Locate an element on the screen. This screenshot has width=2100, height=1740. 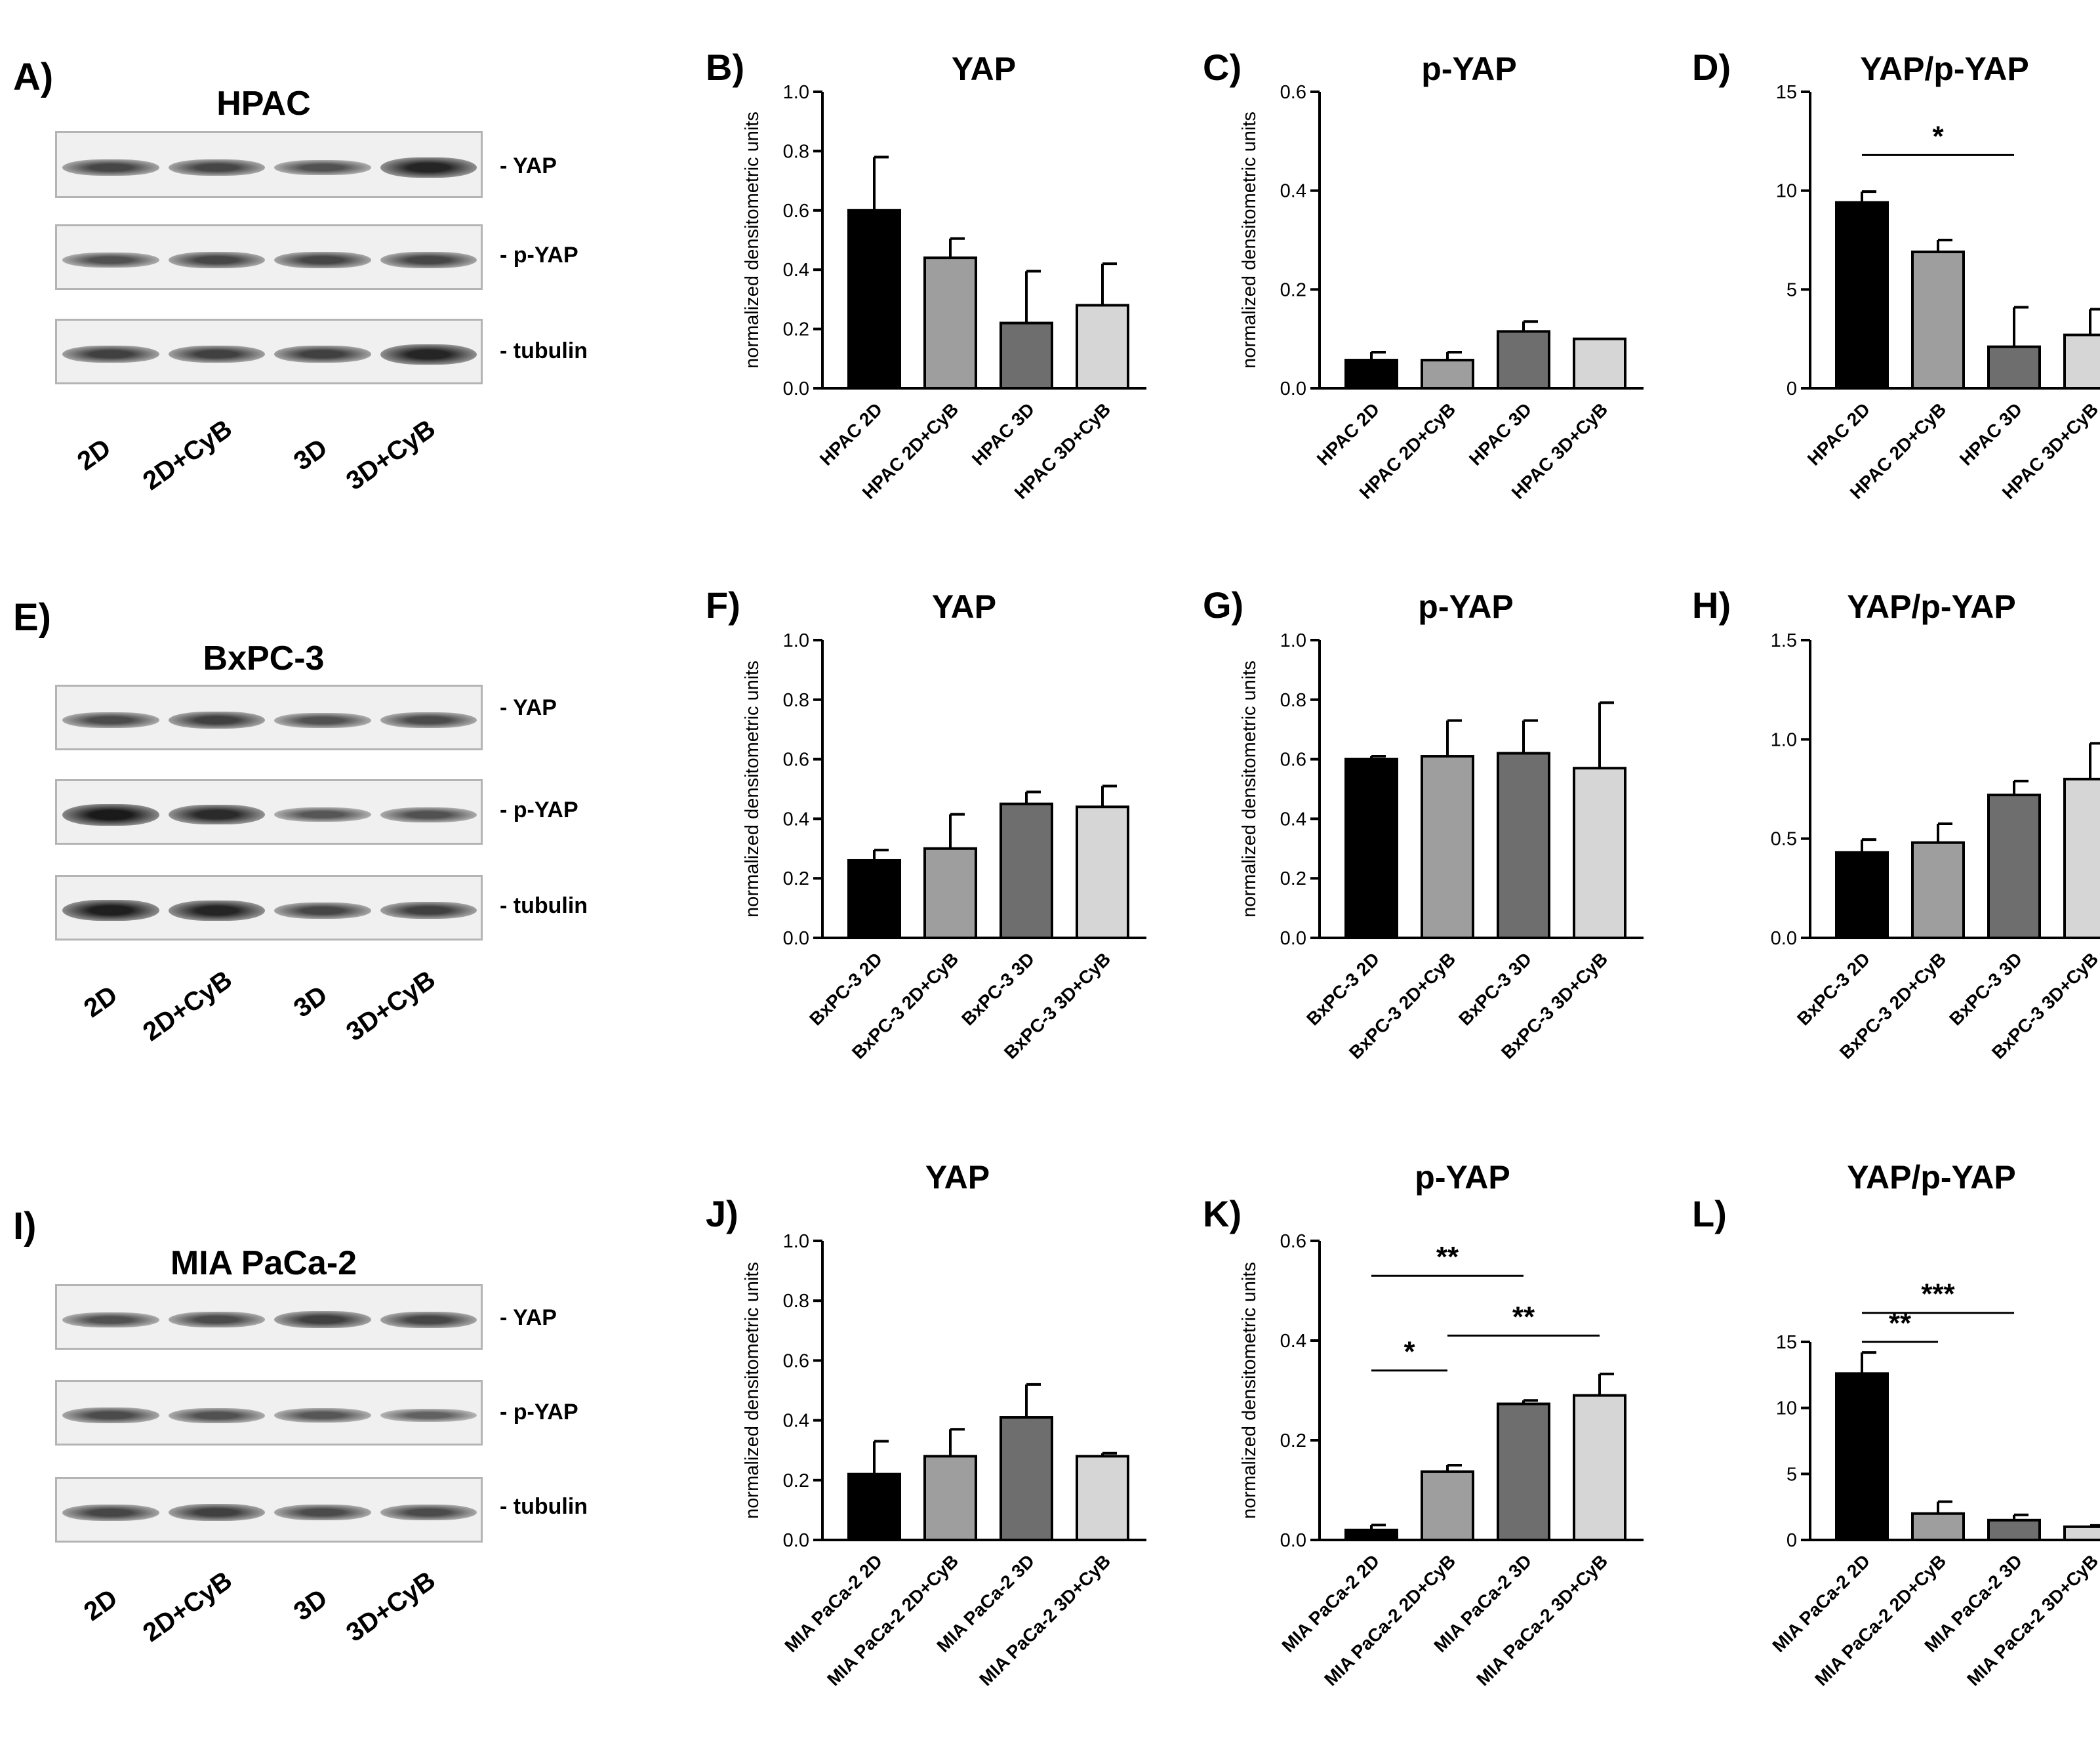
blot-strip-p-yap is located at coordinates (269, 257).